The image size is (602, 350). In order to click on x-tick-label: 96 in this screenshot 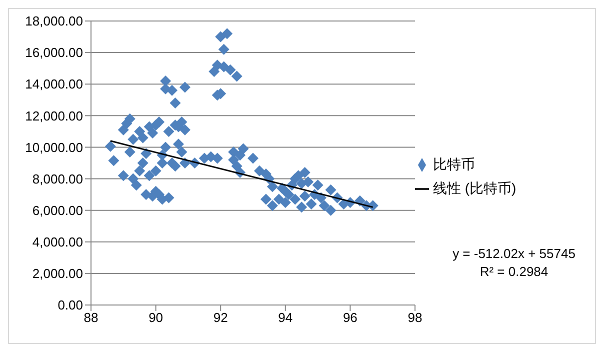, I will do `click(350, 318)`.